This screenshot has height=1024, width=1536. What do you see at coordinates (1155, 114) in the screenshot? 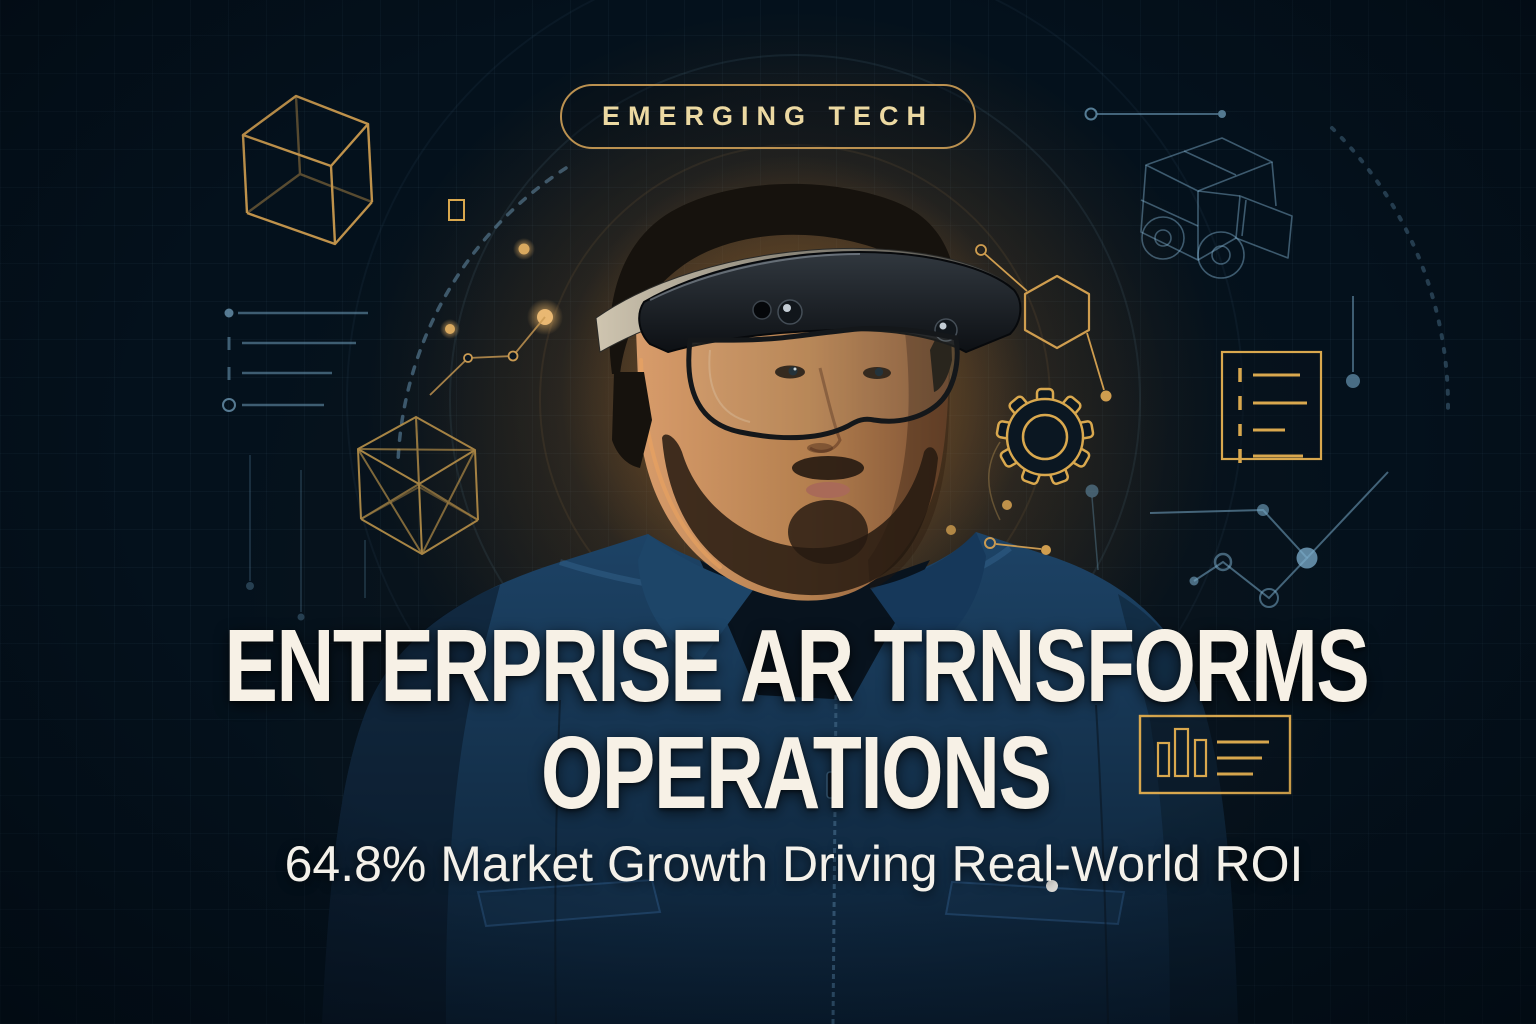
I see `connector-line-icon` at bounding box center [1155, 114].